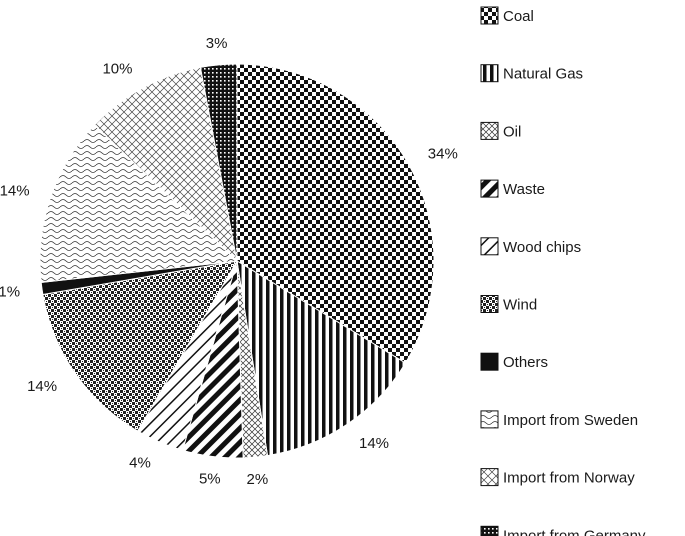  What do you see at coordinates (518, 16) in the screenshot?
I see `legend-label: Coal` at bounding box center [518, 16].